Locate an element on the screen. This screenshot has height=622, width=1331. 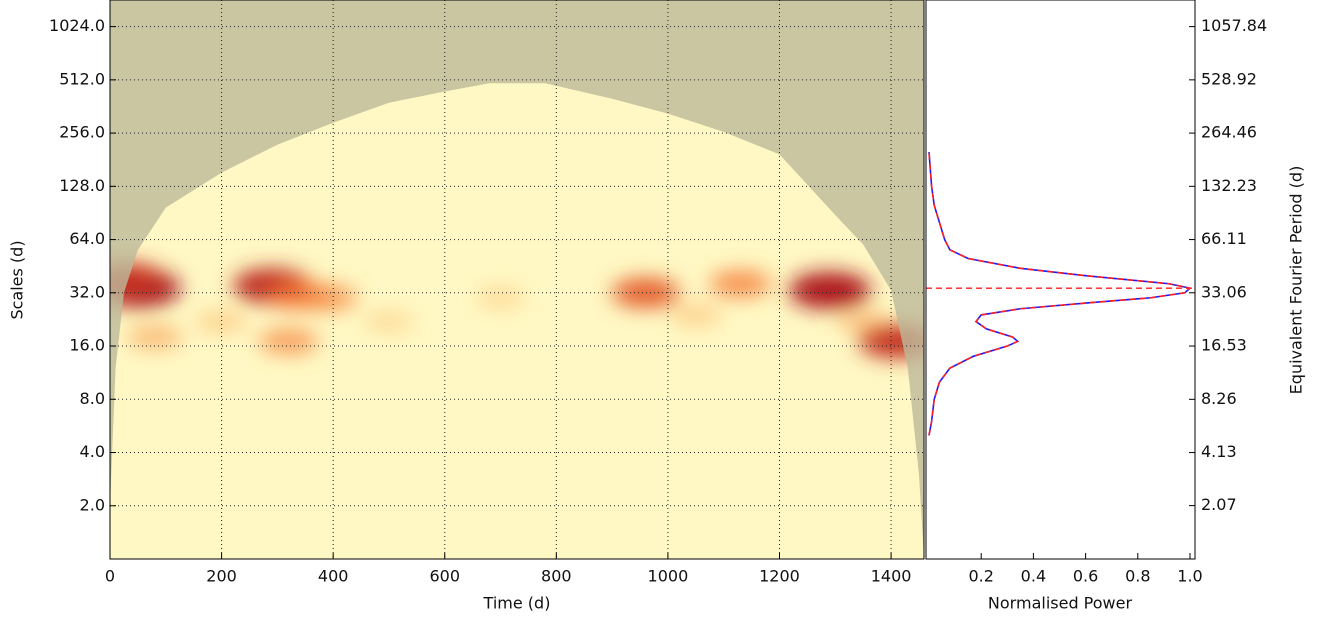
y-tick-label: 128.0 is located at coordinates (82, 185).